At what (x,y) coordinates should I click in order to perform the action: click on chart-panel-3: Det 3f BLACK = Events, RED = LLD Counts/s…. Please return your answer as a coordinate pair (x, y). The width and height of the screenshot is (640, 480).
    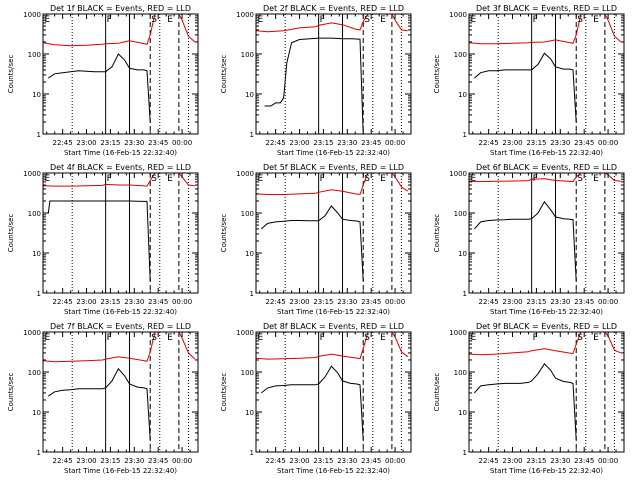
    Looking at the image, I should click on (529, 80).